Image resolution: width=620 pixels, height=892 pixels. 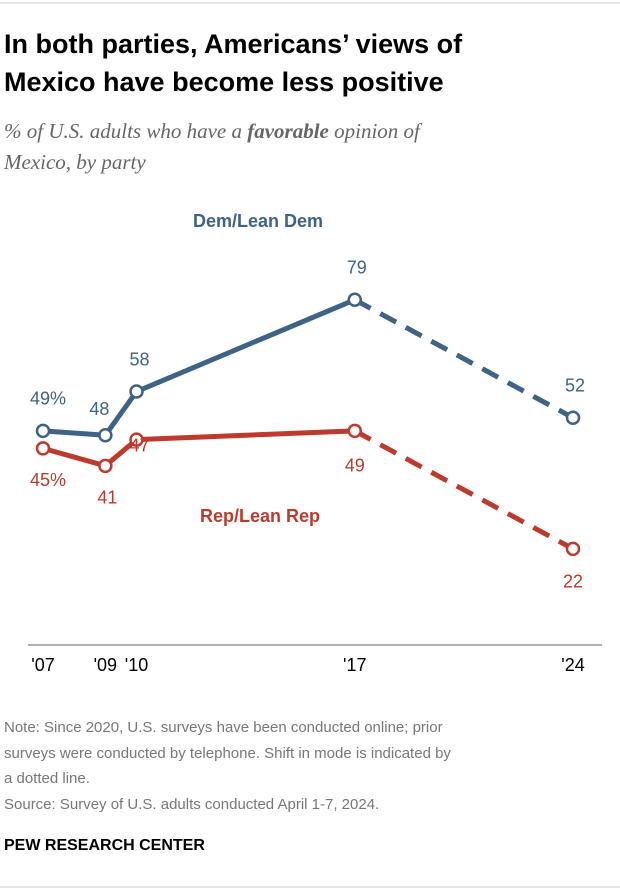 I want to click on data-label: 49%, so click(x=48, y=399).